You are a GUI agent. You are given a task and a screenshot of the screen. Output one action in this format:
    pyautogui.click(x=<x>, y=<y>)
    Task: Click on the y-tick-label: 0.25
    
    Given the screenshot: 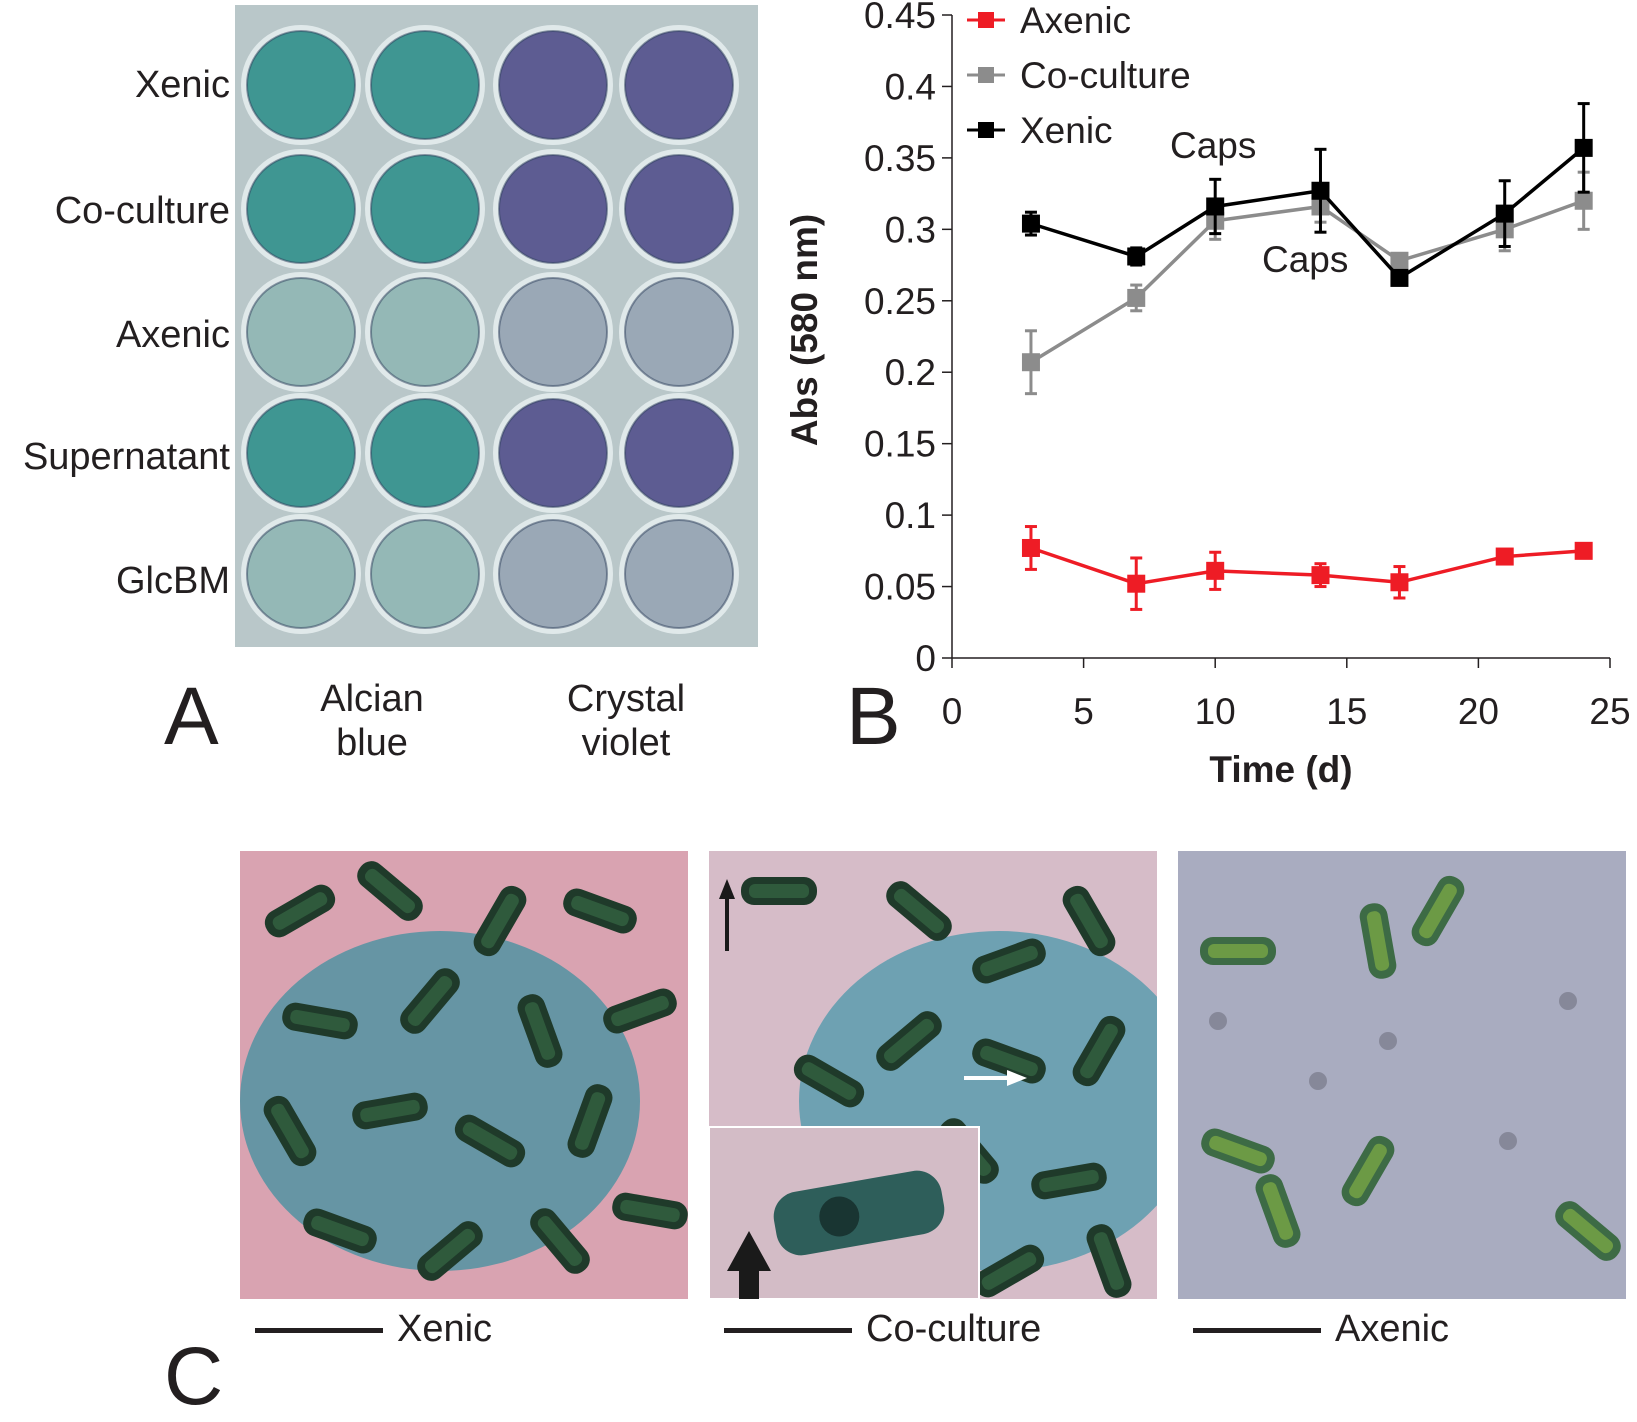 What is the action you would take?
    pyautogui.click(x=900, y=301)
    